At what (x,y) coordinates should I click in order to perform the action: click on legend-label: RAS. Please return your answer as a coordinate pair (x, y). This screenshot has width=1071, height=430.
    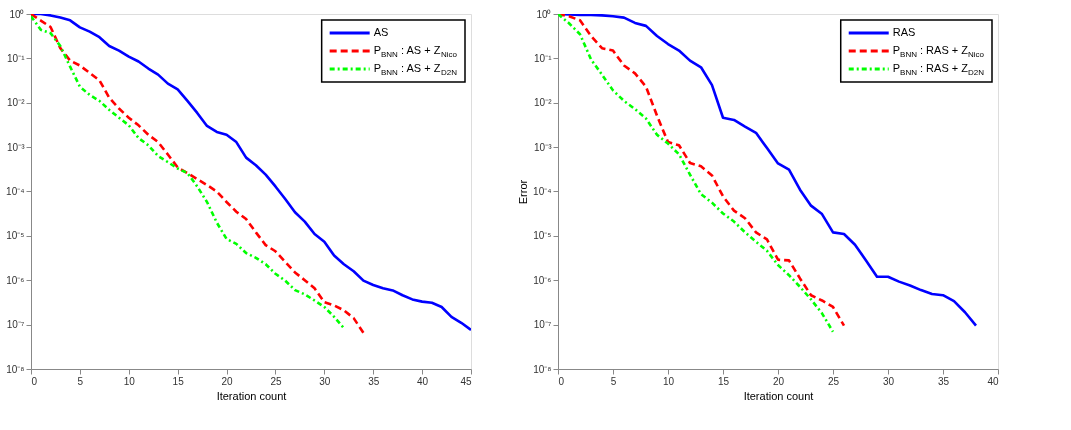
    Looking at the image, I should click on (904, 32).